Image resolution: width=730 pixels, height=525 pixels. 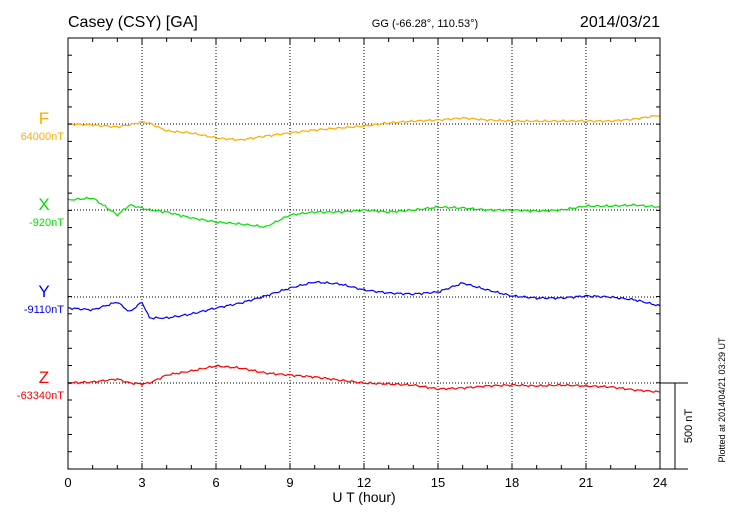 What do you see at coordinates (364, 212) in the screenshot?
I see `trace-x` at bounding box center [364, 212].